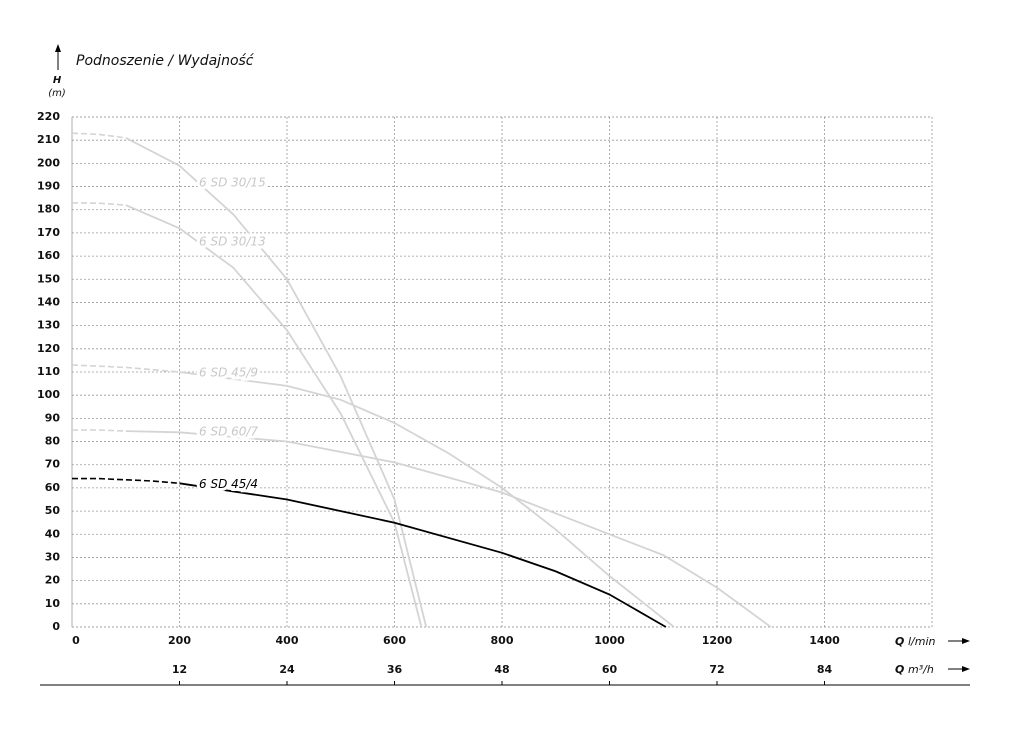  What do you see at coordinates (232, 183) in the screenshot?
I see `series-label: 6 SD 30/15` at bounding box center [232, 183].